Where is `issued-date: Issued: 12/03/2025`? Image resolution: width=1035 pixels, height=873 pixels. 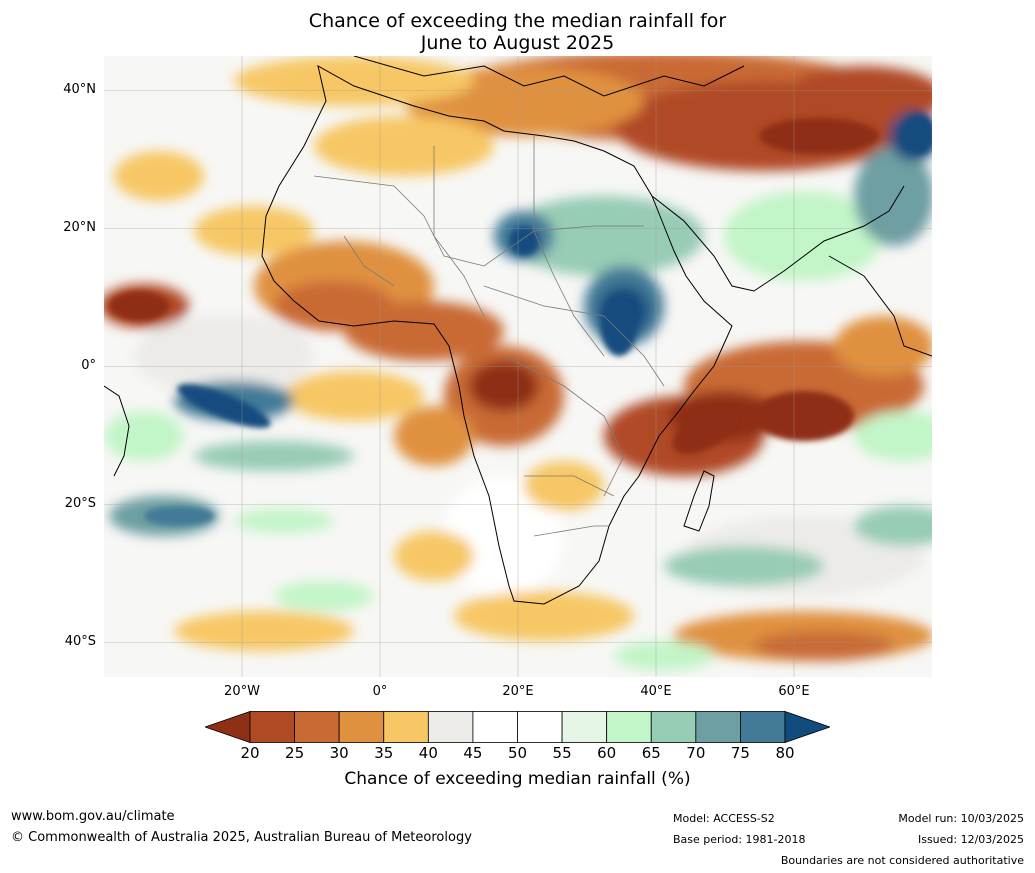 issued-date: Issued: 12/03/2025 is located at coordinates (970, 839).